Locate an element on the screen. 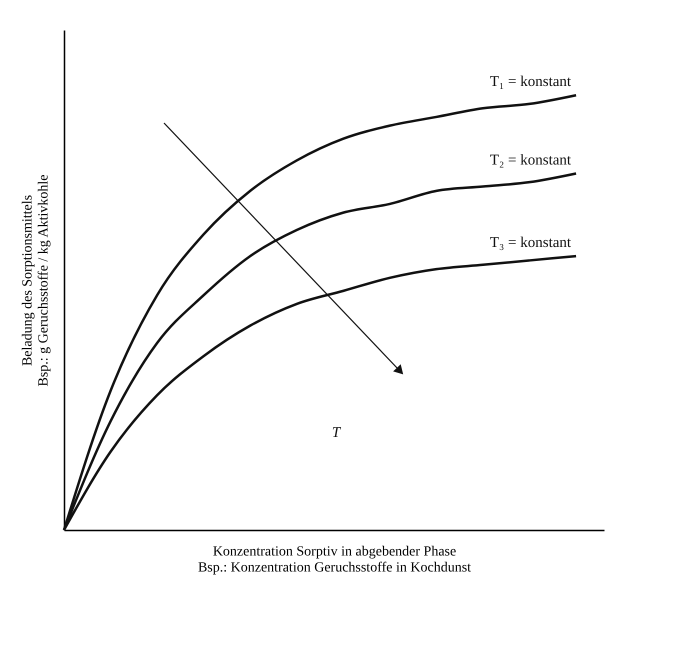 The width and height of the screenshot is (678, 664). annotation: T is located at coordinates (337, 433).